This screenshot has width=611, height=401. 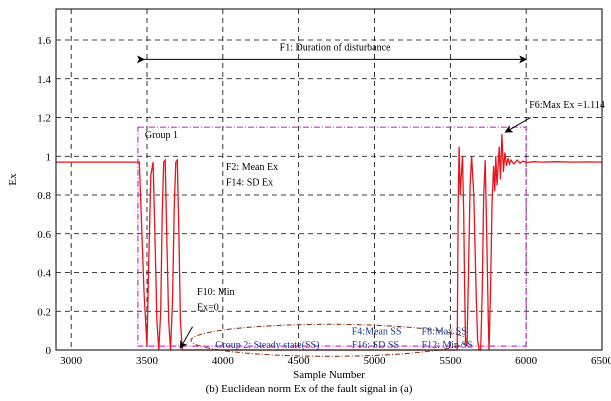 What do you see at coordinates (375, 361) in the screenshot?
I see `x-tick-label: 5000` at bounding box center [375, 361].